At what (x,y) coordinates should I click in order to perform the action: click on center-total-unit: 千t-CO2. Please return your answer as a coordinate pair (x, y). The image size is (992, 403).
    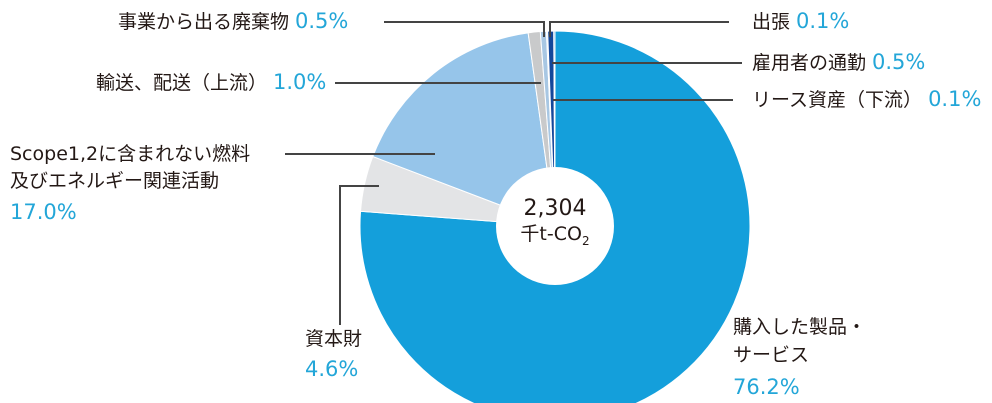
    Looking at the image, I should click on (555, 235).